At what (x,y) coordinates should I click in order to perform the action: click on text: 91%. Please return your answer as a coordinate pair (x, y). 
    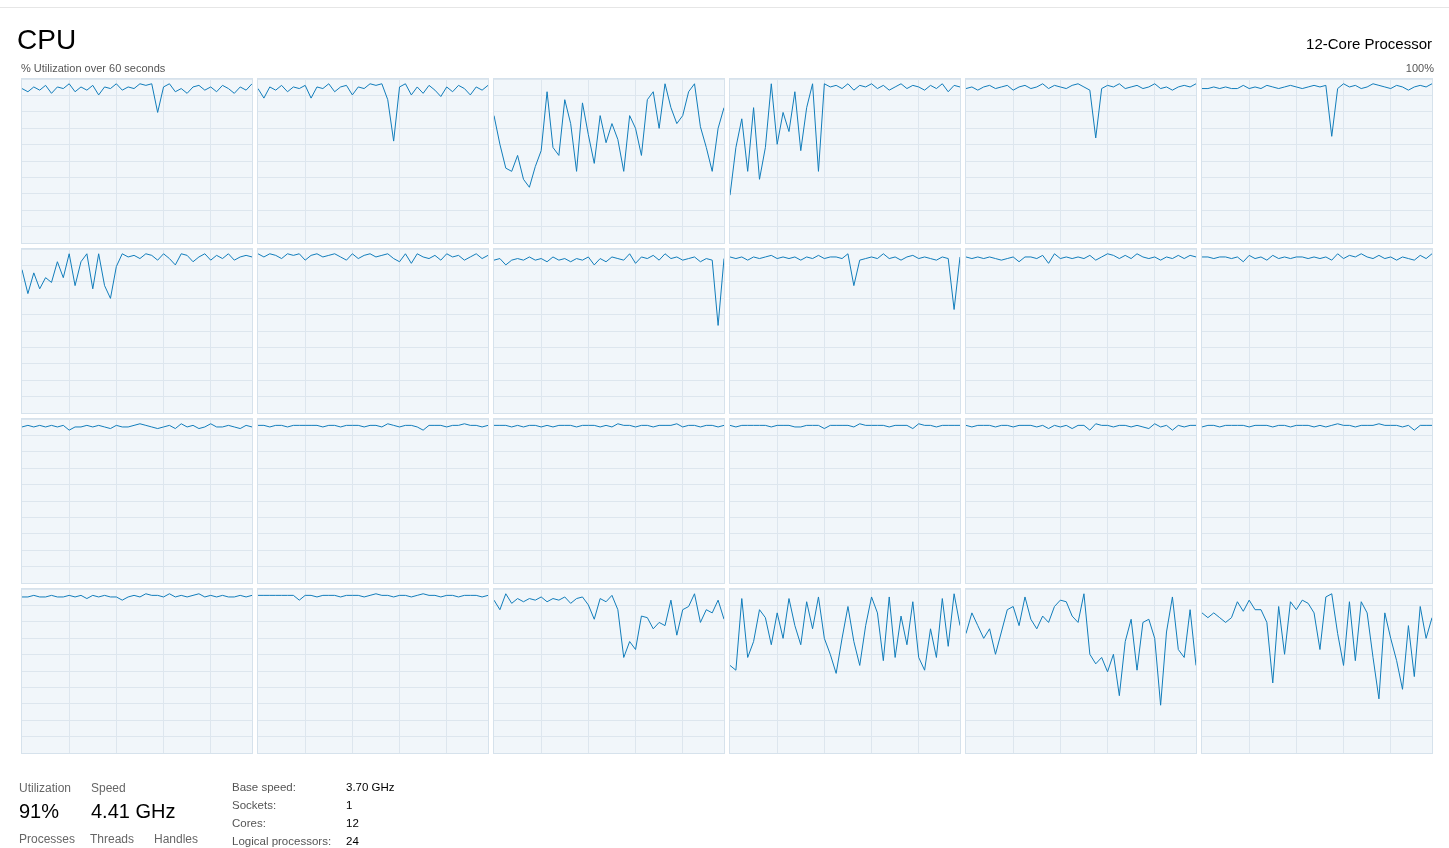
    Looking at the image, I should click on (39, 811).